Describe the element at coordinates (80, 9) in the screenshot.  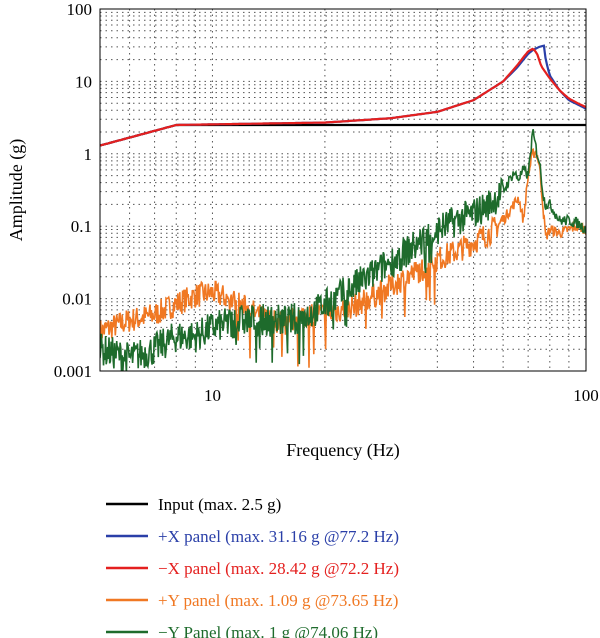
I see `y-tick-label: 100` at that location.